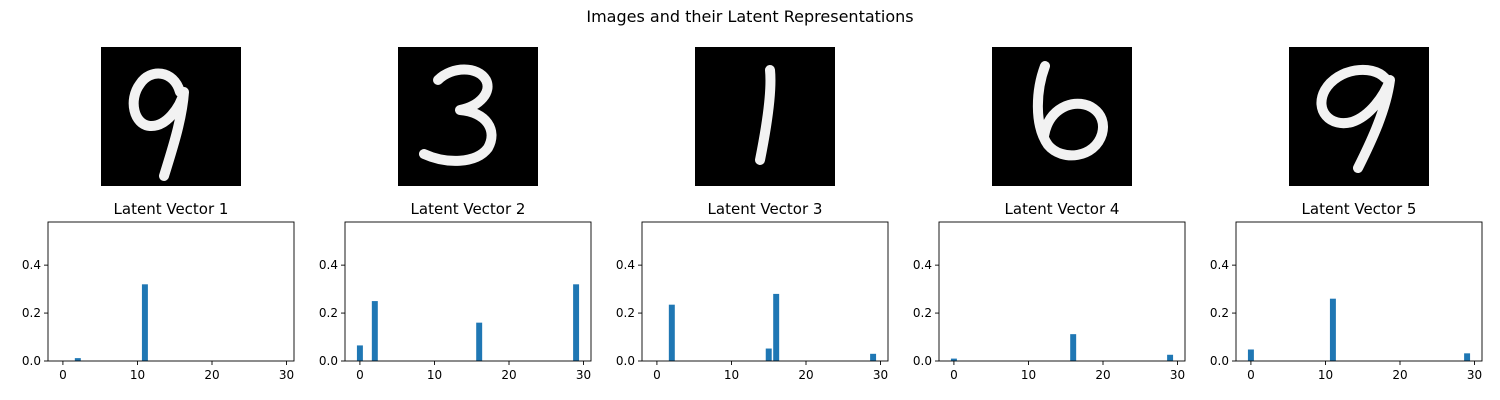 Image resolution: width=1500 pixels, height=400 pixels. What do you see at coordinates (749, 16) in the screenshot?
I see `figure-title: Images and their Latent Representations` at bounding box center [749, 16].